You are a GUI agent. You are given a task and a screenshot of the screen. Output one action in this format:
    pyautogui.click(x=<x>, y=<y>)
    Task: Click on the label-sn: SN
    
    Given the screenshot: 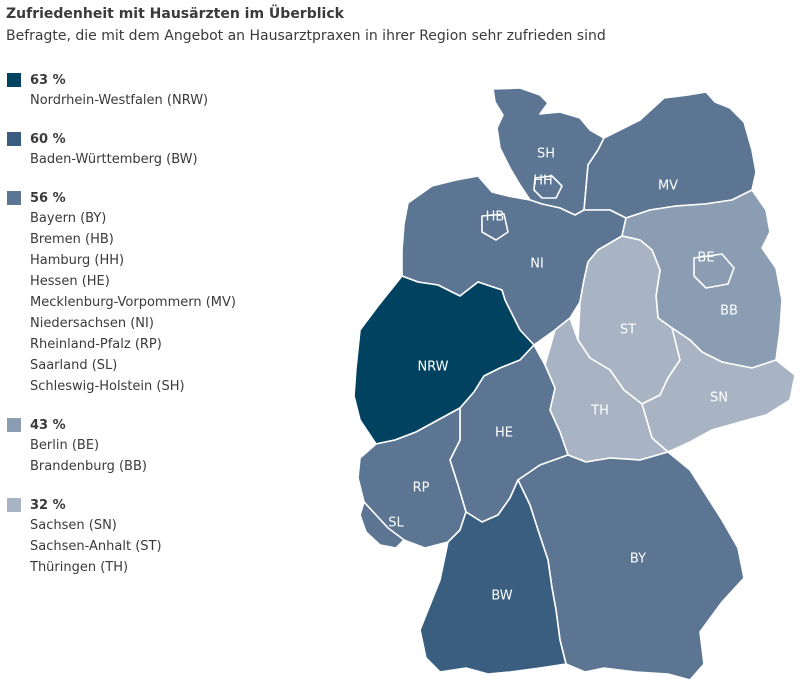 What is the action you would take?
    pyautogui.click(x=719, y=398)
    